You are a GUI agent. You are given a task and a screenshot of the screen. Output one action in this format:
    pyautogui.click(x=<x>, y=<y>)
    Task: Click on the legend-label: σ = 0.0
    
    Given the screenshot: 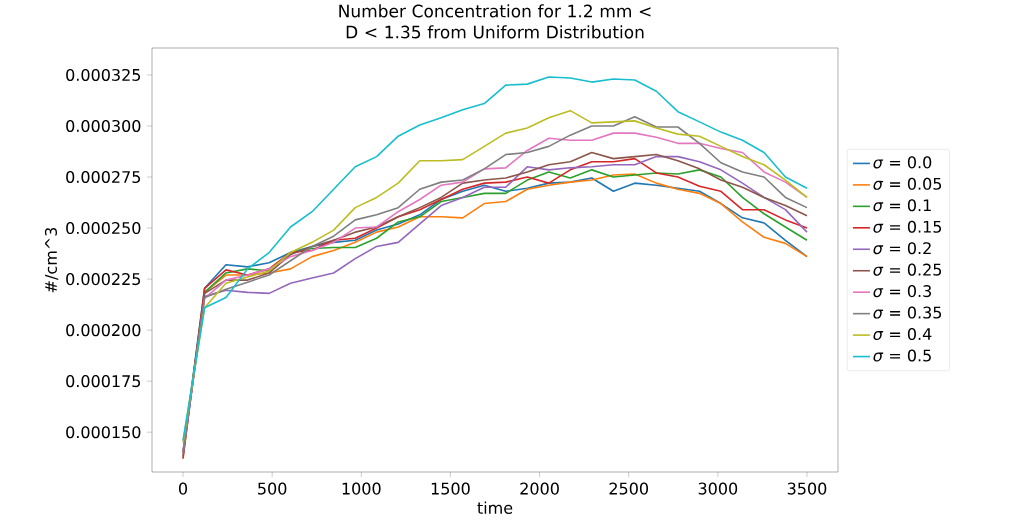 What is the action you would take?
    pyautogui.click(x=902, y=162)
    